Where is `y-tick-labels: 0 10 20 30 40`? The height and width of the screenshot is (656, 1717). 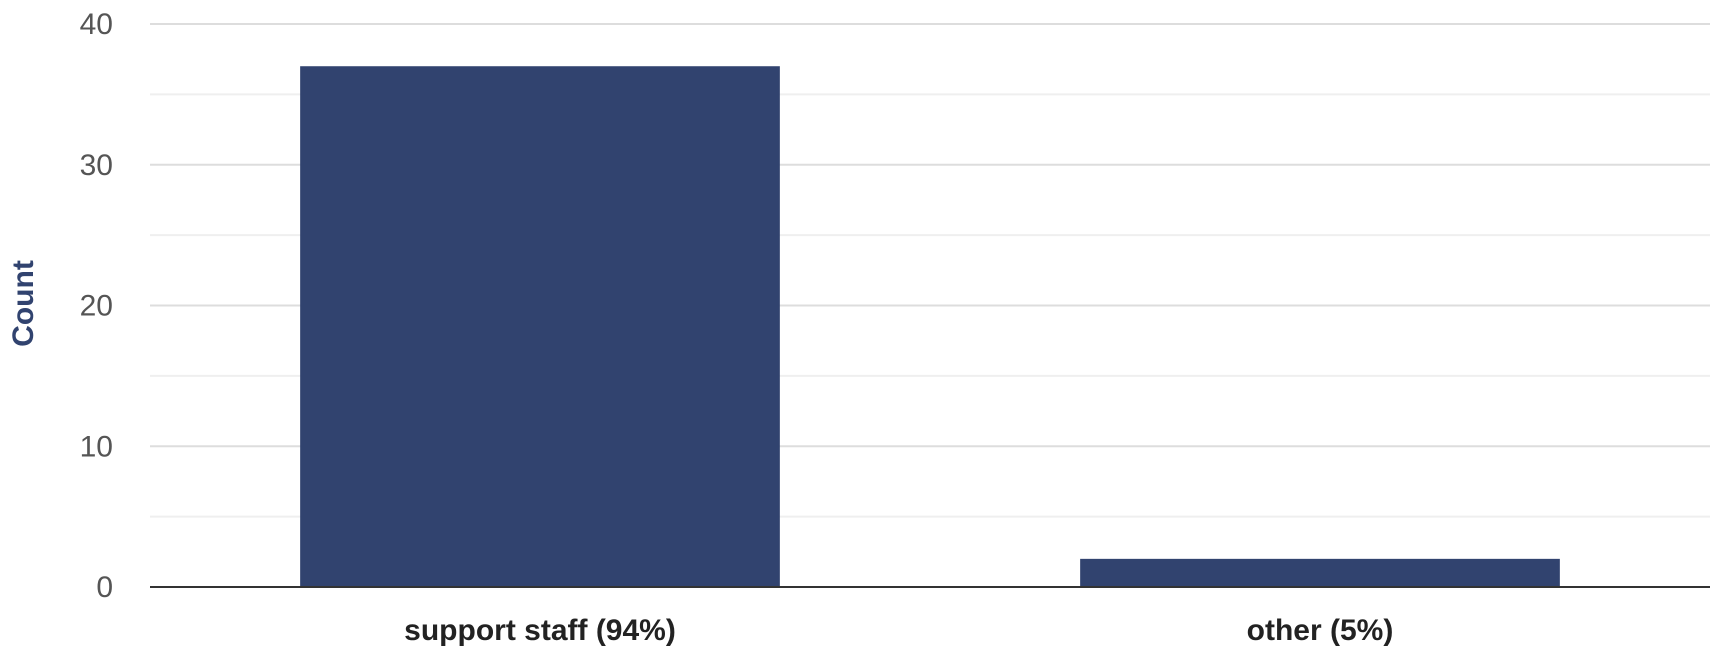 y-tick-labels: 0 10 20 30 40 is located at coordinates (96, 306).